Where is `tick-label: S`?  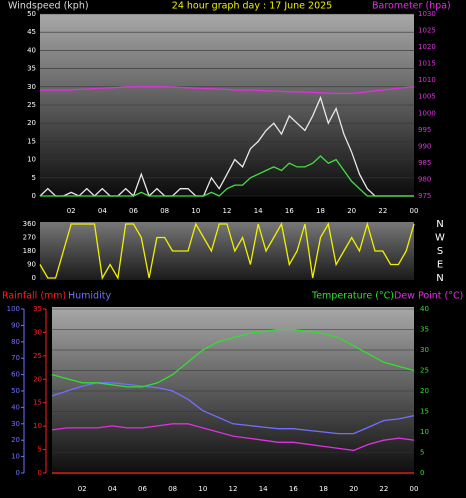
tick-label: S is located at coordinates (440, 251).